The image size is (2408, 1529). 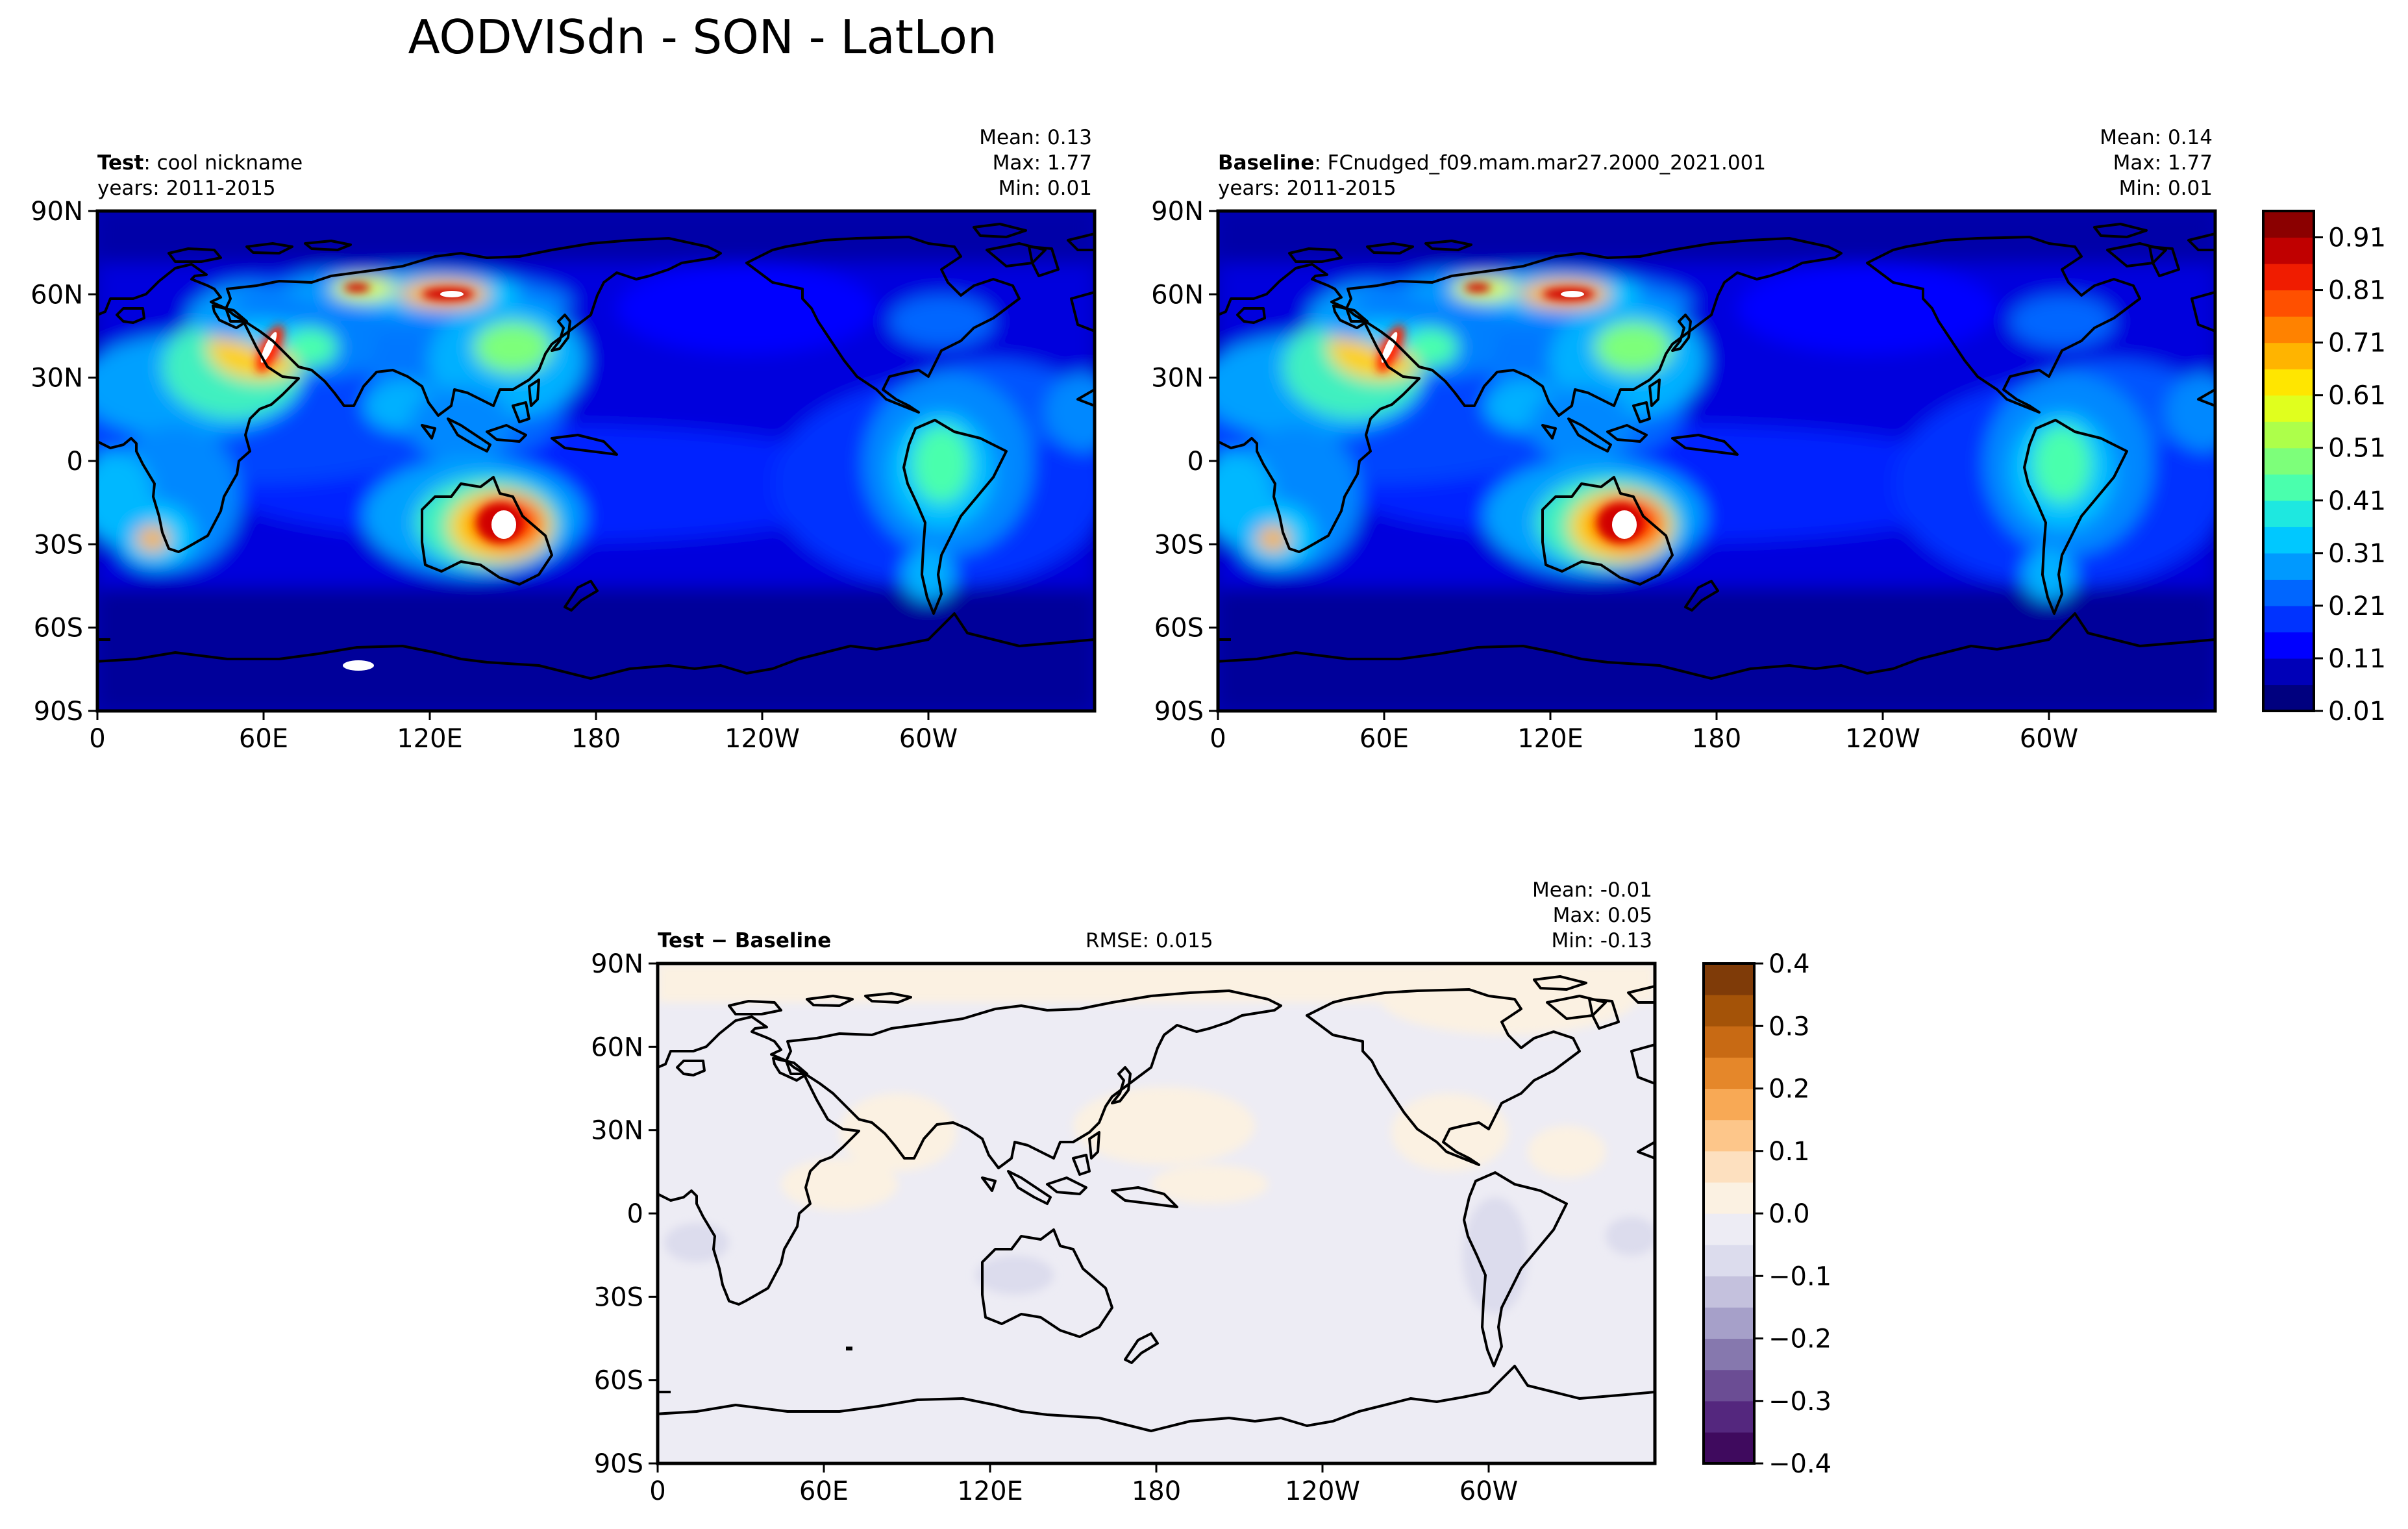 I want to click on colorbar-tick-label: −0.2, so click(x=1800, y=1339).